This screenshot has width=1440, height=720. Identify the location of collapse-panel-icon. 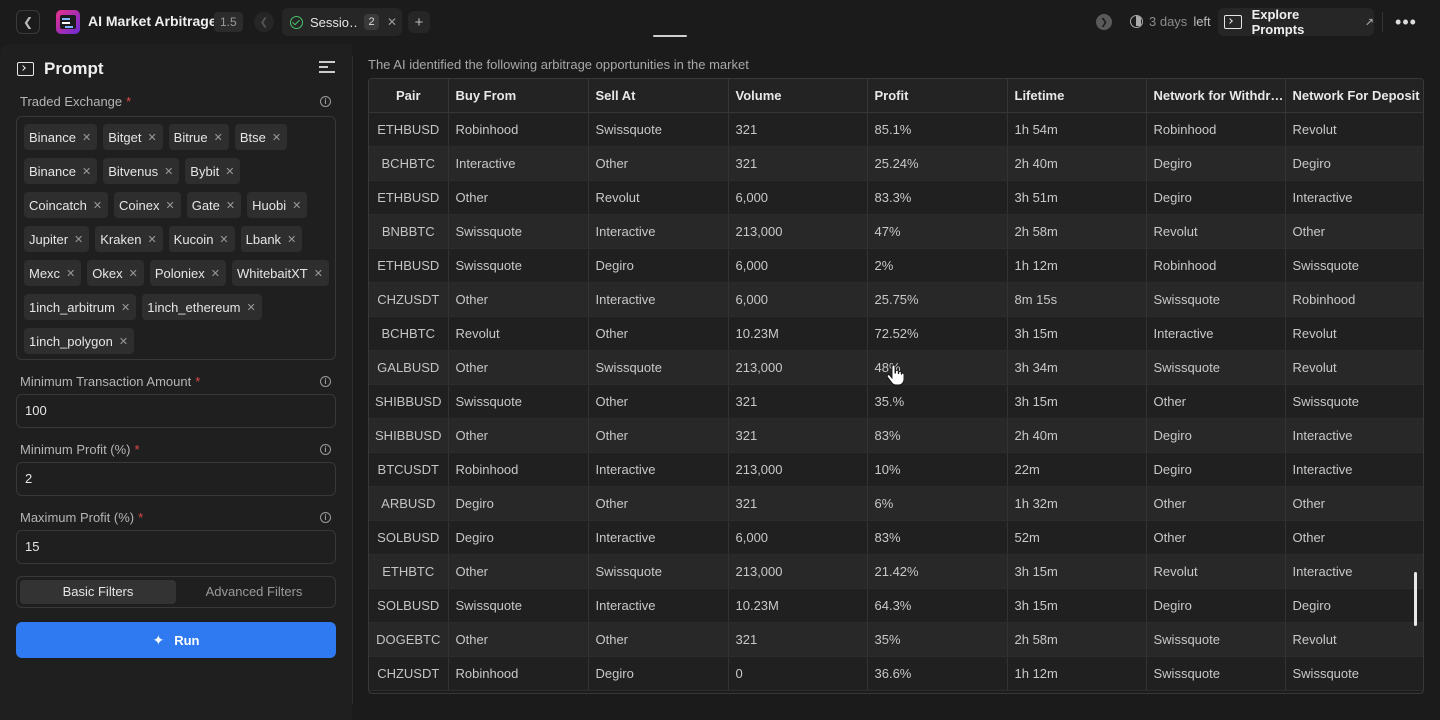
(327, 68).